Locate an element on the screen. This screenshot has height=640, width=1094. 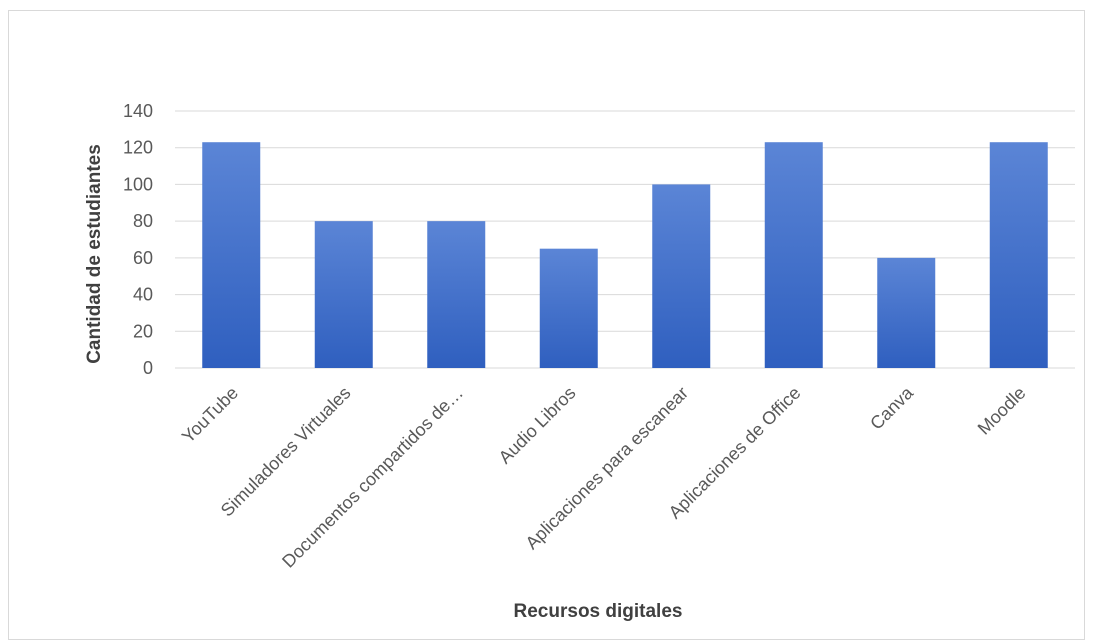
y-tick-label: 120 is located at coordinates (138, 148).